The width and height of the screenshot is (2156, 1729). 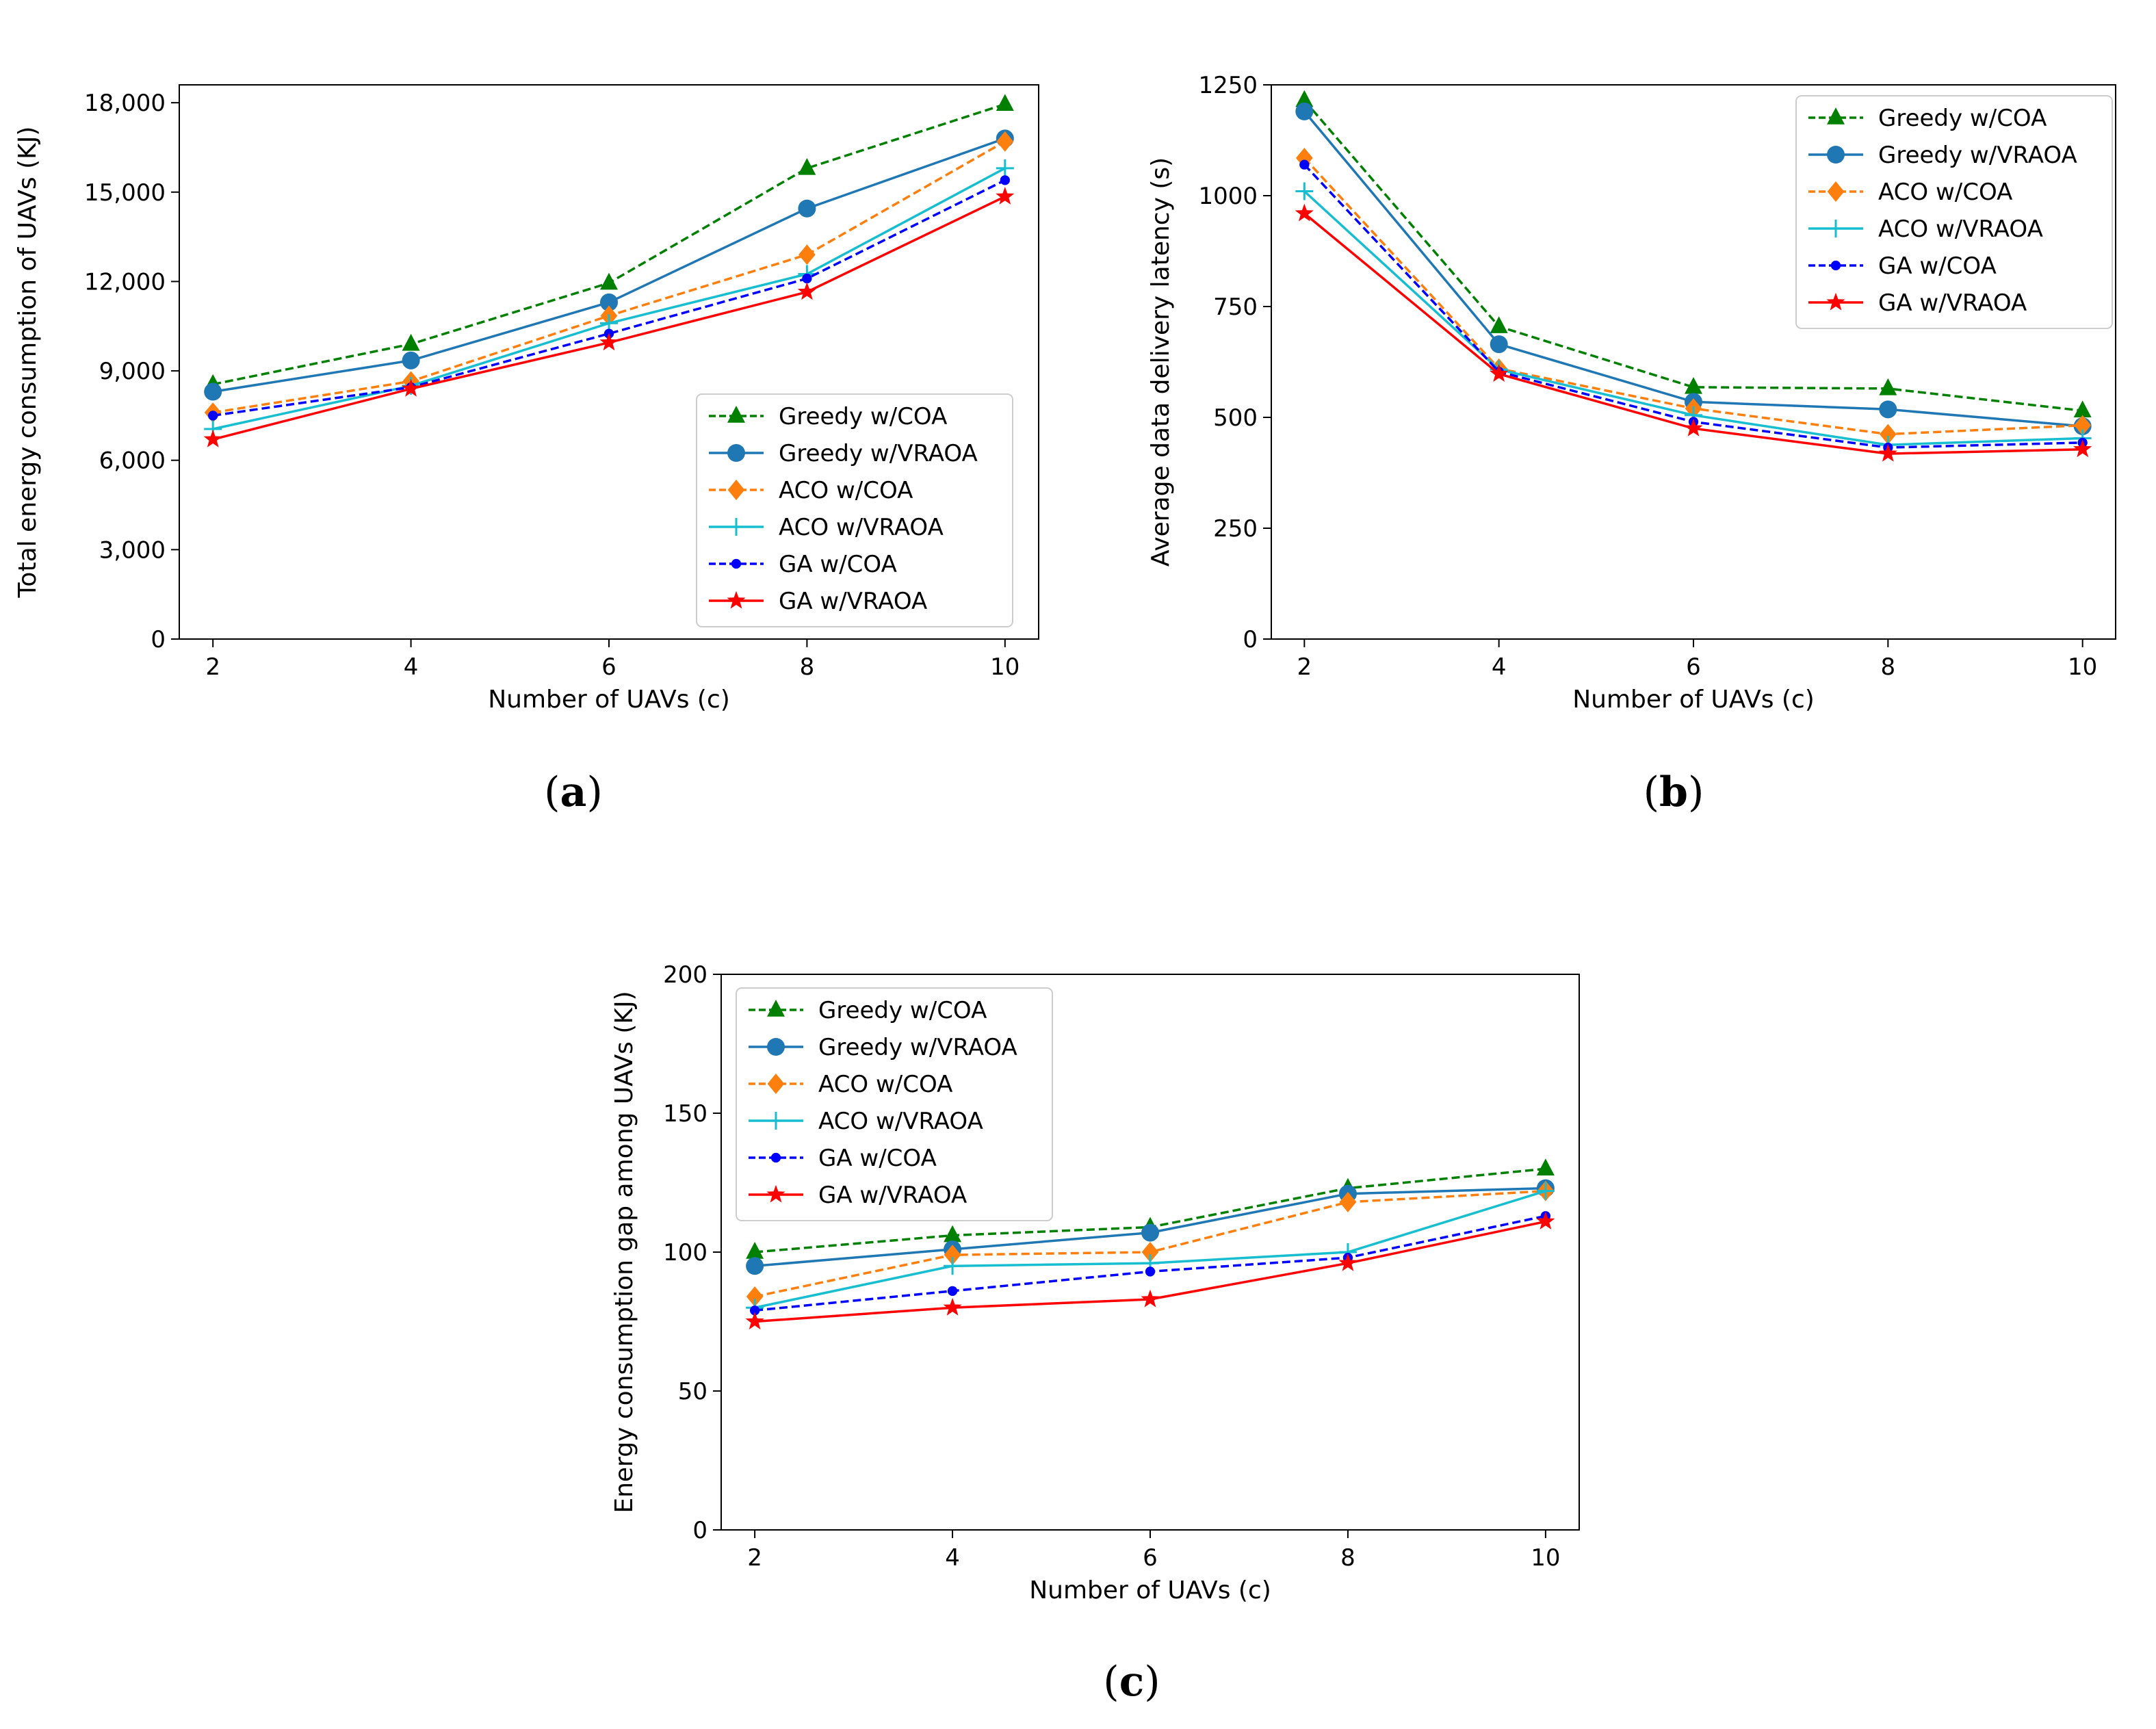 I want to click on y-tick-label: 1000, so click(x=1228, y=196).